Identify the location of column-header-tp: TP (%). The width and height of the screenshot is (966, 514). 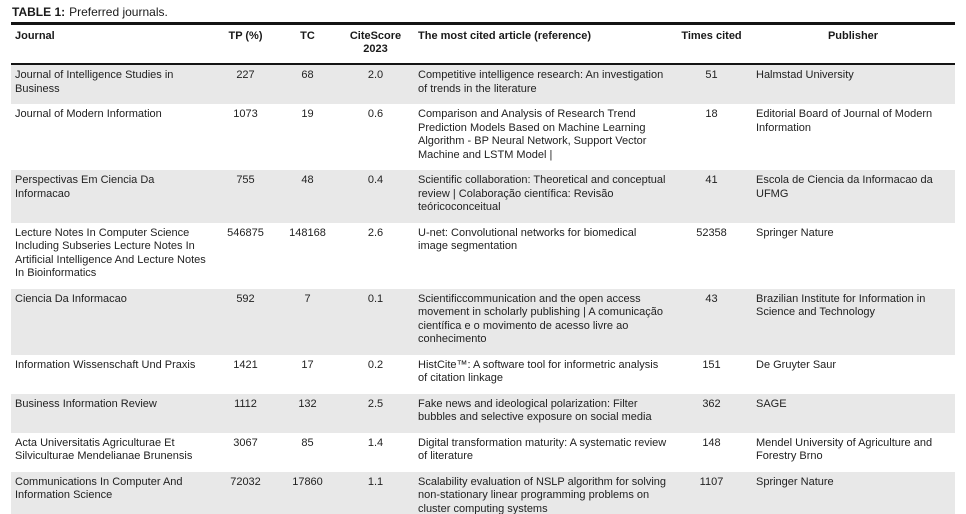
(246, 44).